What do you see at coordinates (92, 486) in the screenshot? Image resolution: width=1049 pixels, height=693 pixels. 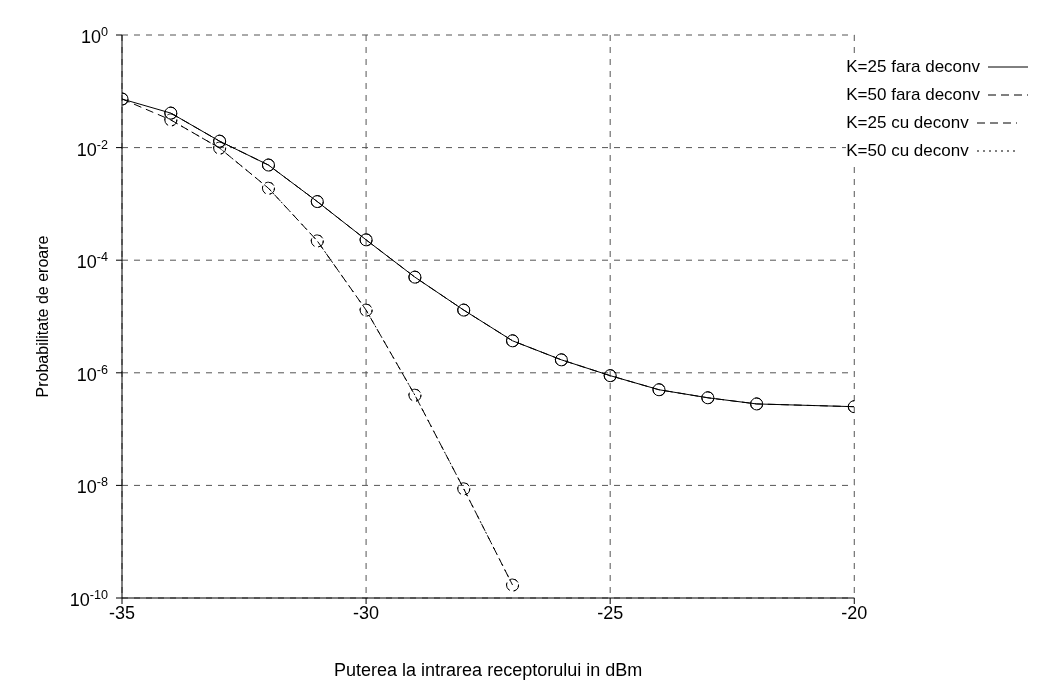 I see `y-tick-label: 10$^{-8}$` at bounding box center [92, 486].